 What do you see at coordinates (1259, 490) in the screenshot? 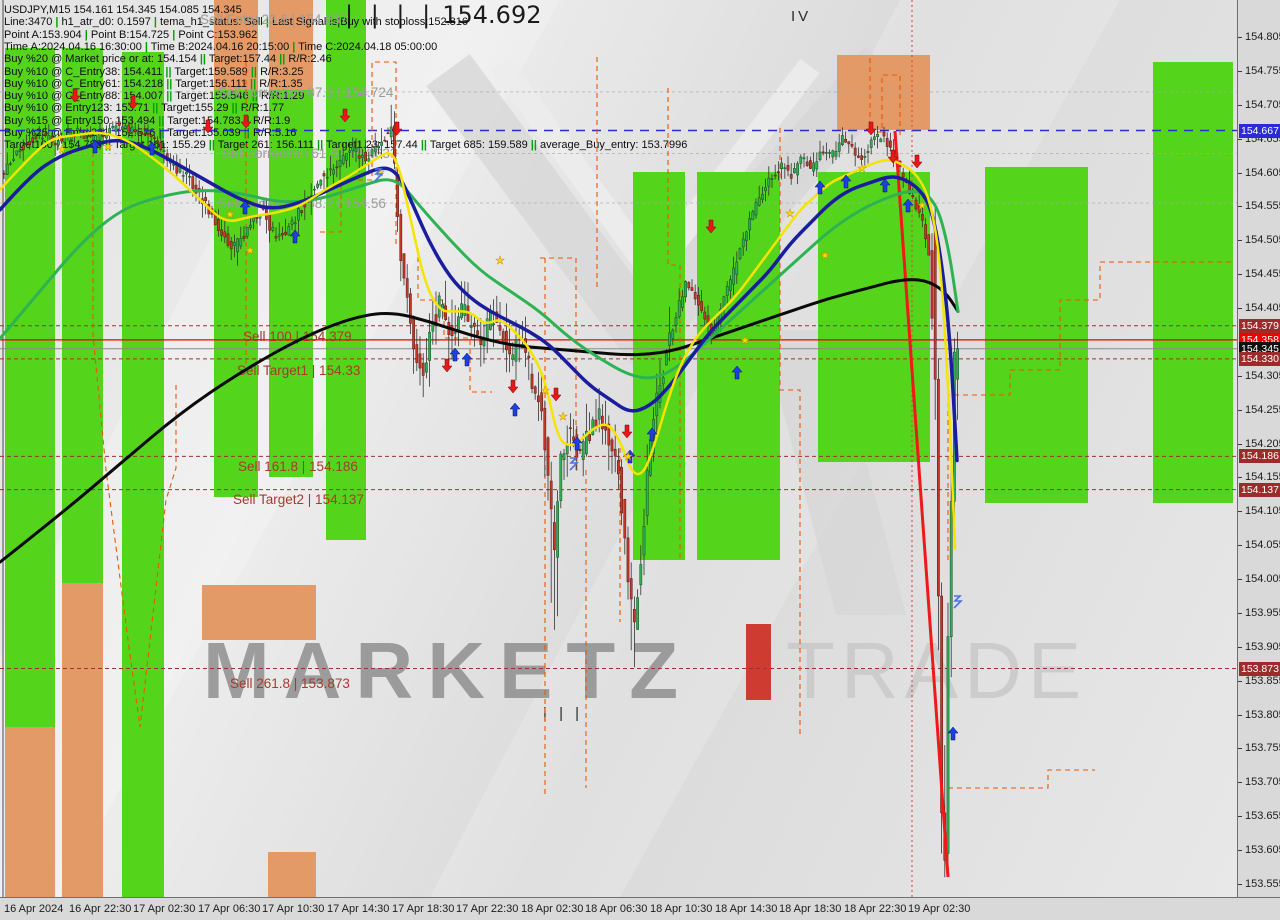
I see `price-badge: 154.137` at bounding box center [1259, 490].